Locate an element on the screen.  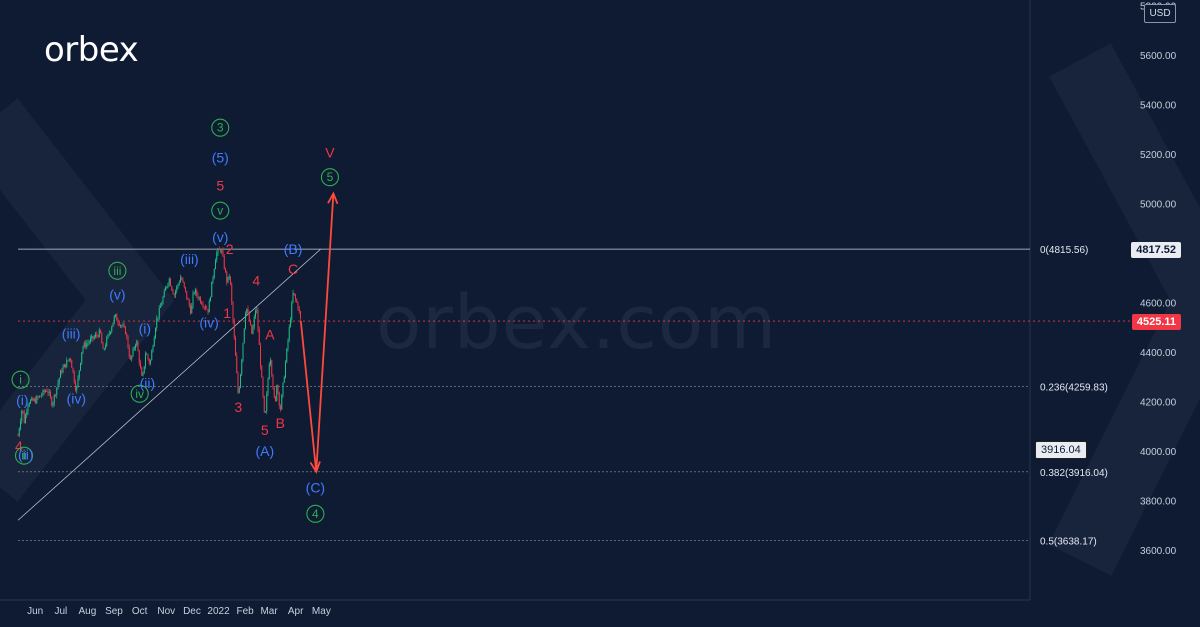
y-tick-label: 5200.00 is located at coordinates (1158, 155).